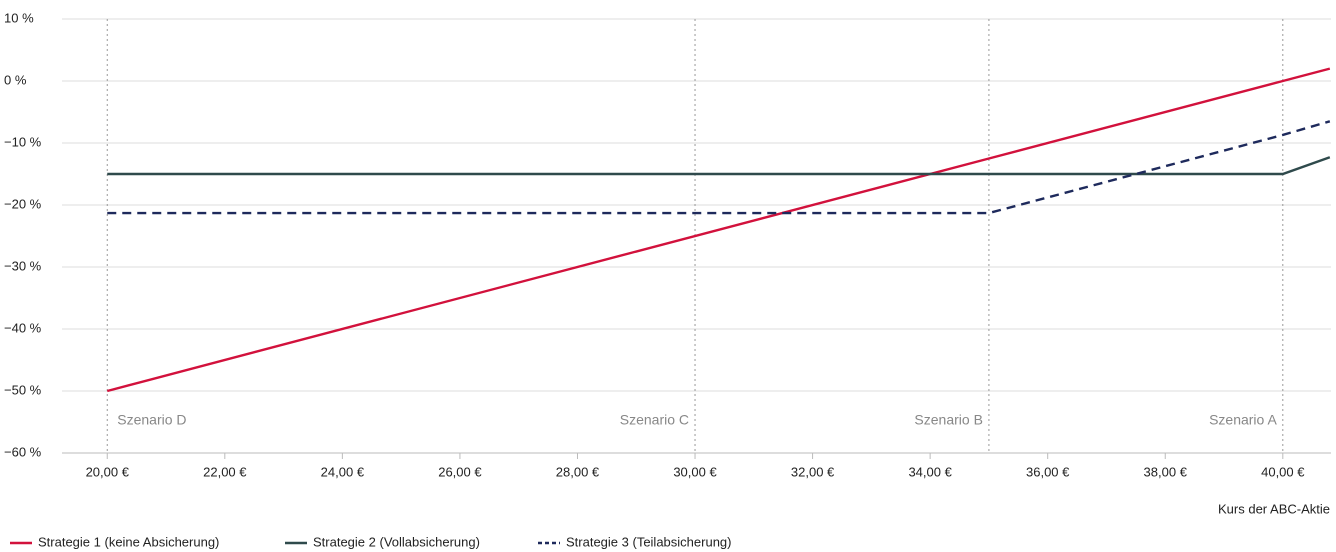 This screenshot has height=552, width=1336. What do you see at coordinates (1166, 471) in the screenshot?
I see `x-tick-label: 38,00 €` at bounding box center [1166, 471].